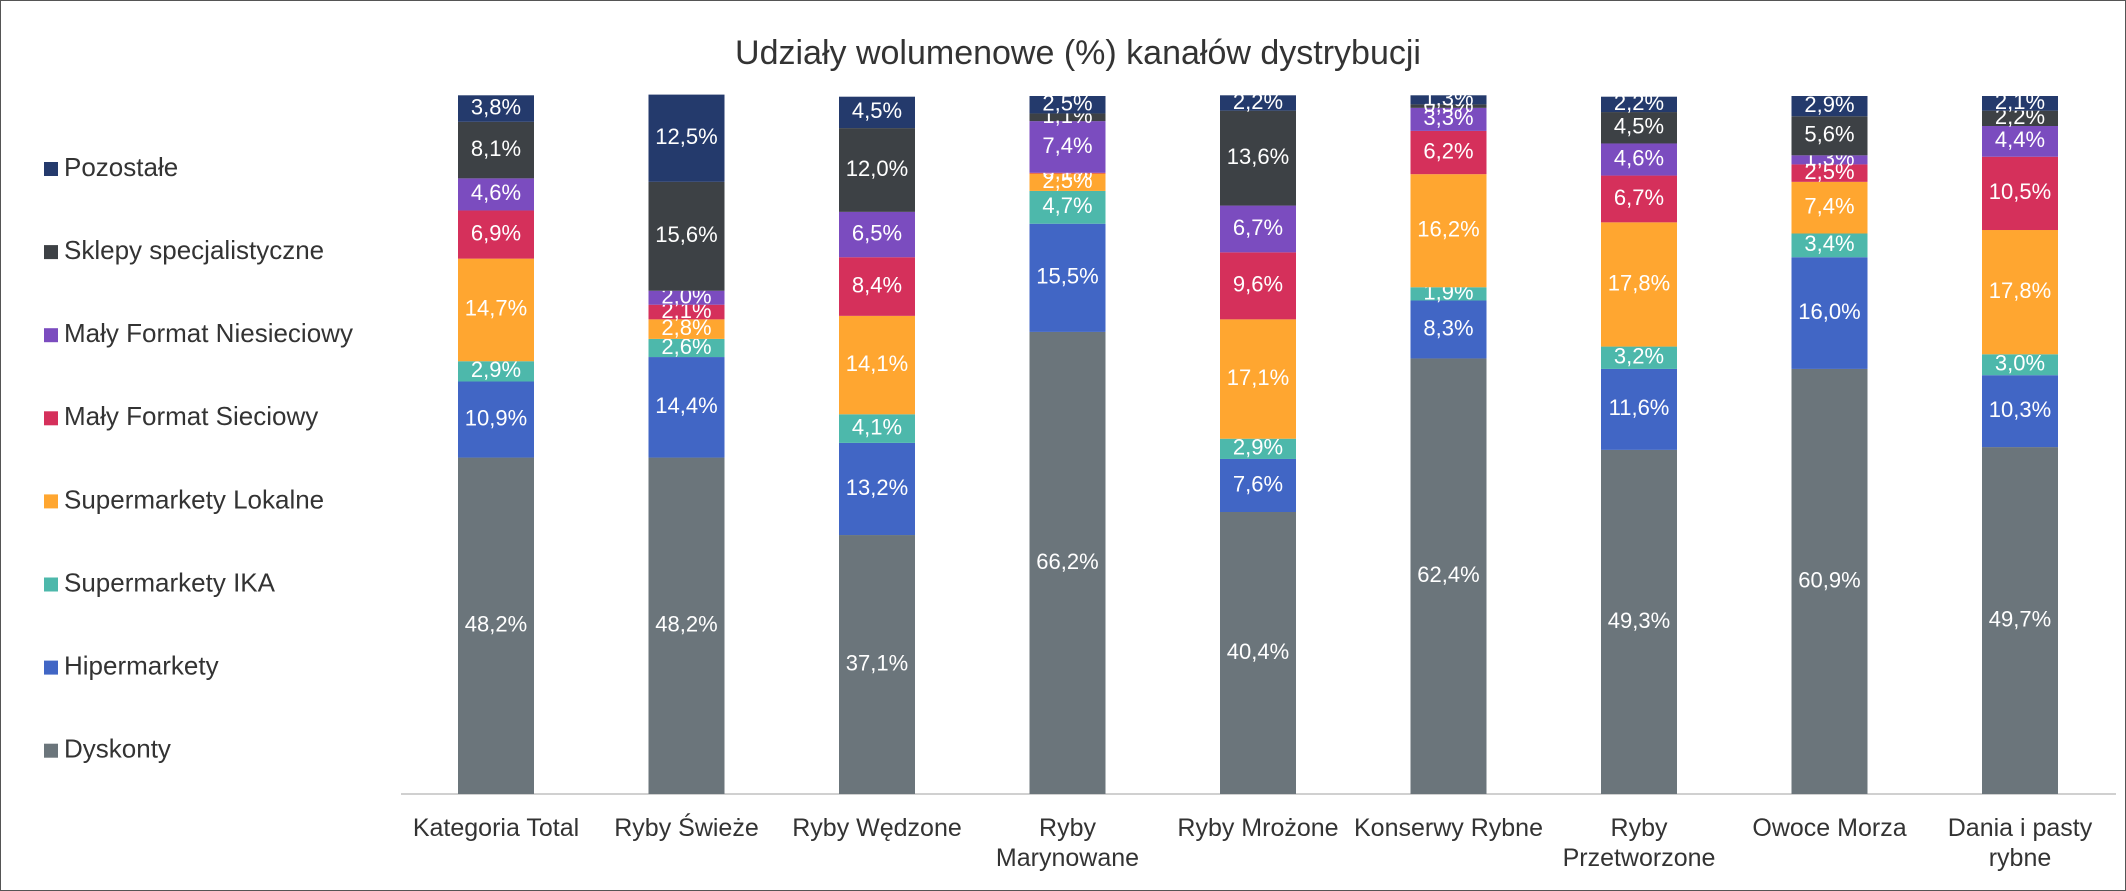  Describe the element at coordinates (496, 828) in the screenshot. I see `x-tick-label: Kategoria Total` at that location.